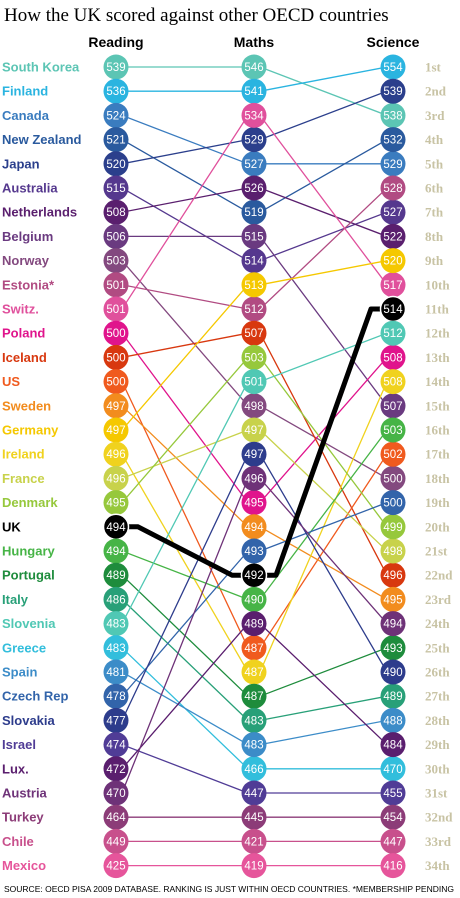 This screenshot has width=460, height=898. I want to click on hungary-science-marker, so click(393, 430).